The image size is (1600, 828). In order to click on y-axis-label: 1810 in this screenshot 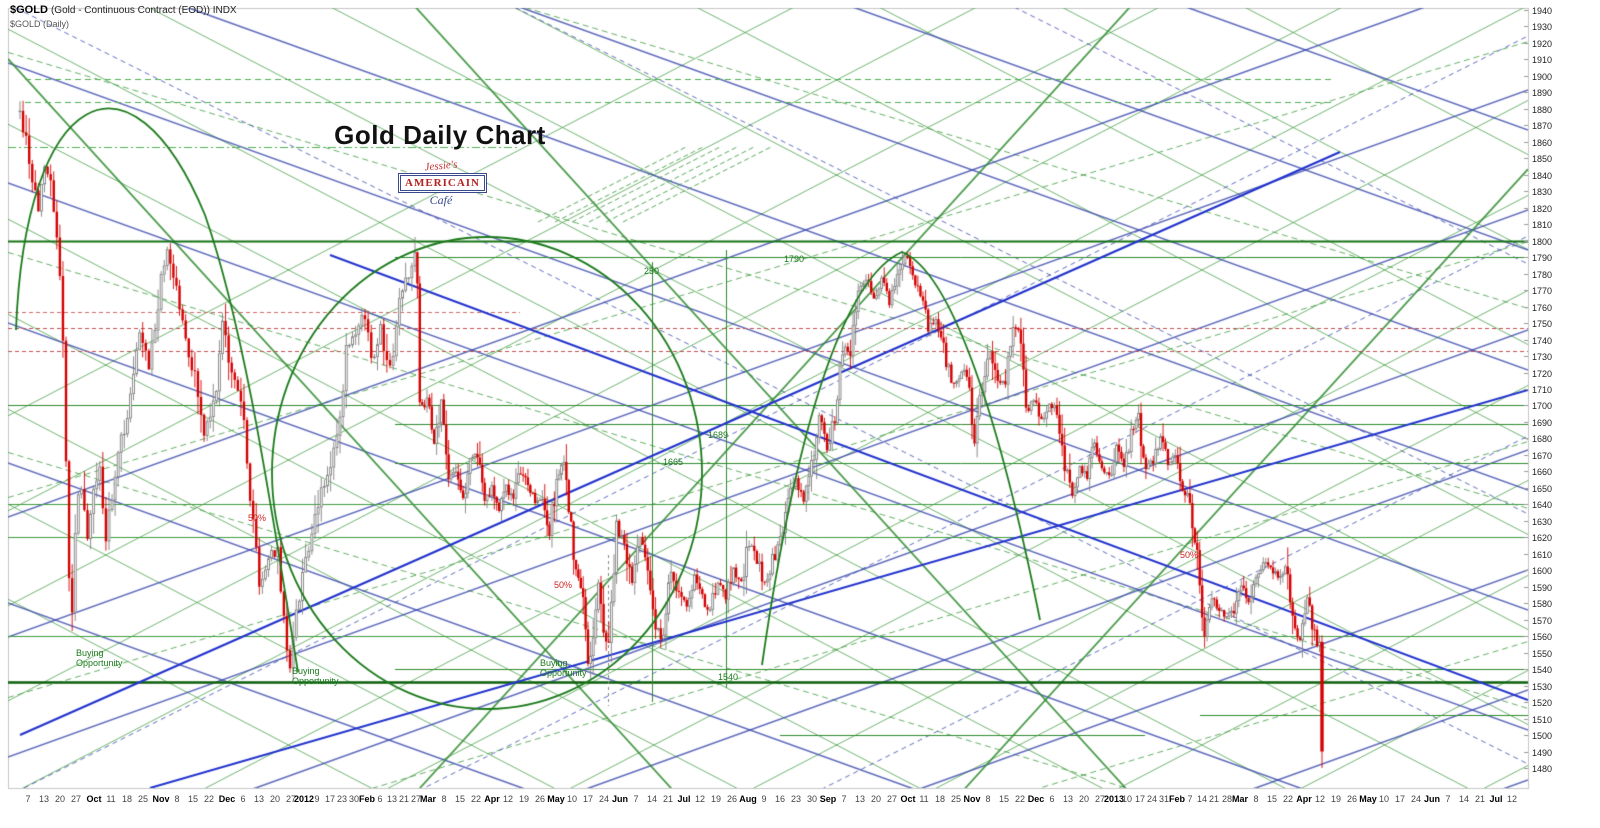, I will do `click(1542, 225)`.